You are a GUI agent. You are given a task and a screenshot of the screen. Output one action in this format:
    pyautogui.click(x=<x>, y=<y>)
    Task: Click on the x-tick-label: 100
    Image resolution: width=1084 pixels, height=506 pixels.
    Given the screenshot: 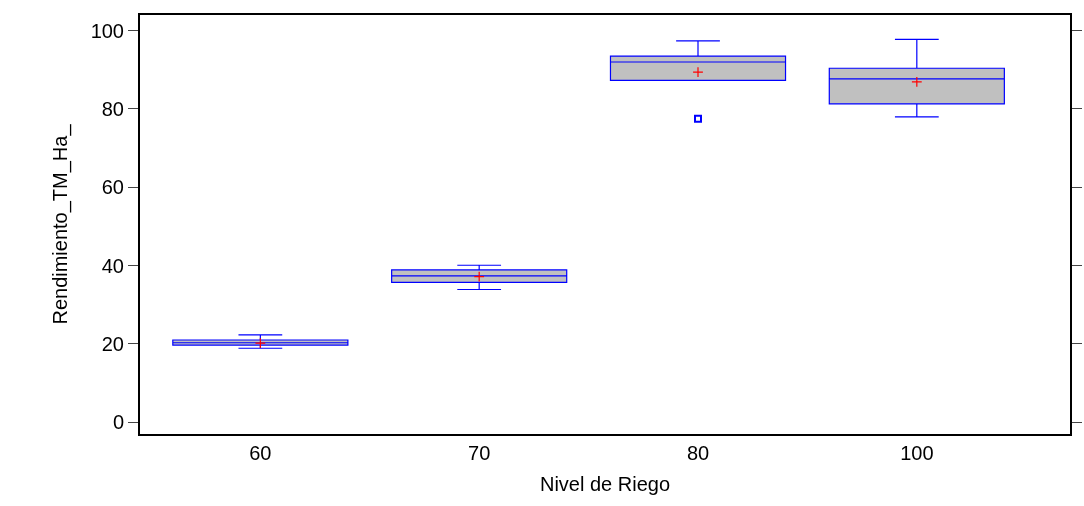 What is the action you would take?
    pyautogui.click(x=917, y=453)
    